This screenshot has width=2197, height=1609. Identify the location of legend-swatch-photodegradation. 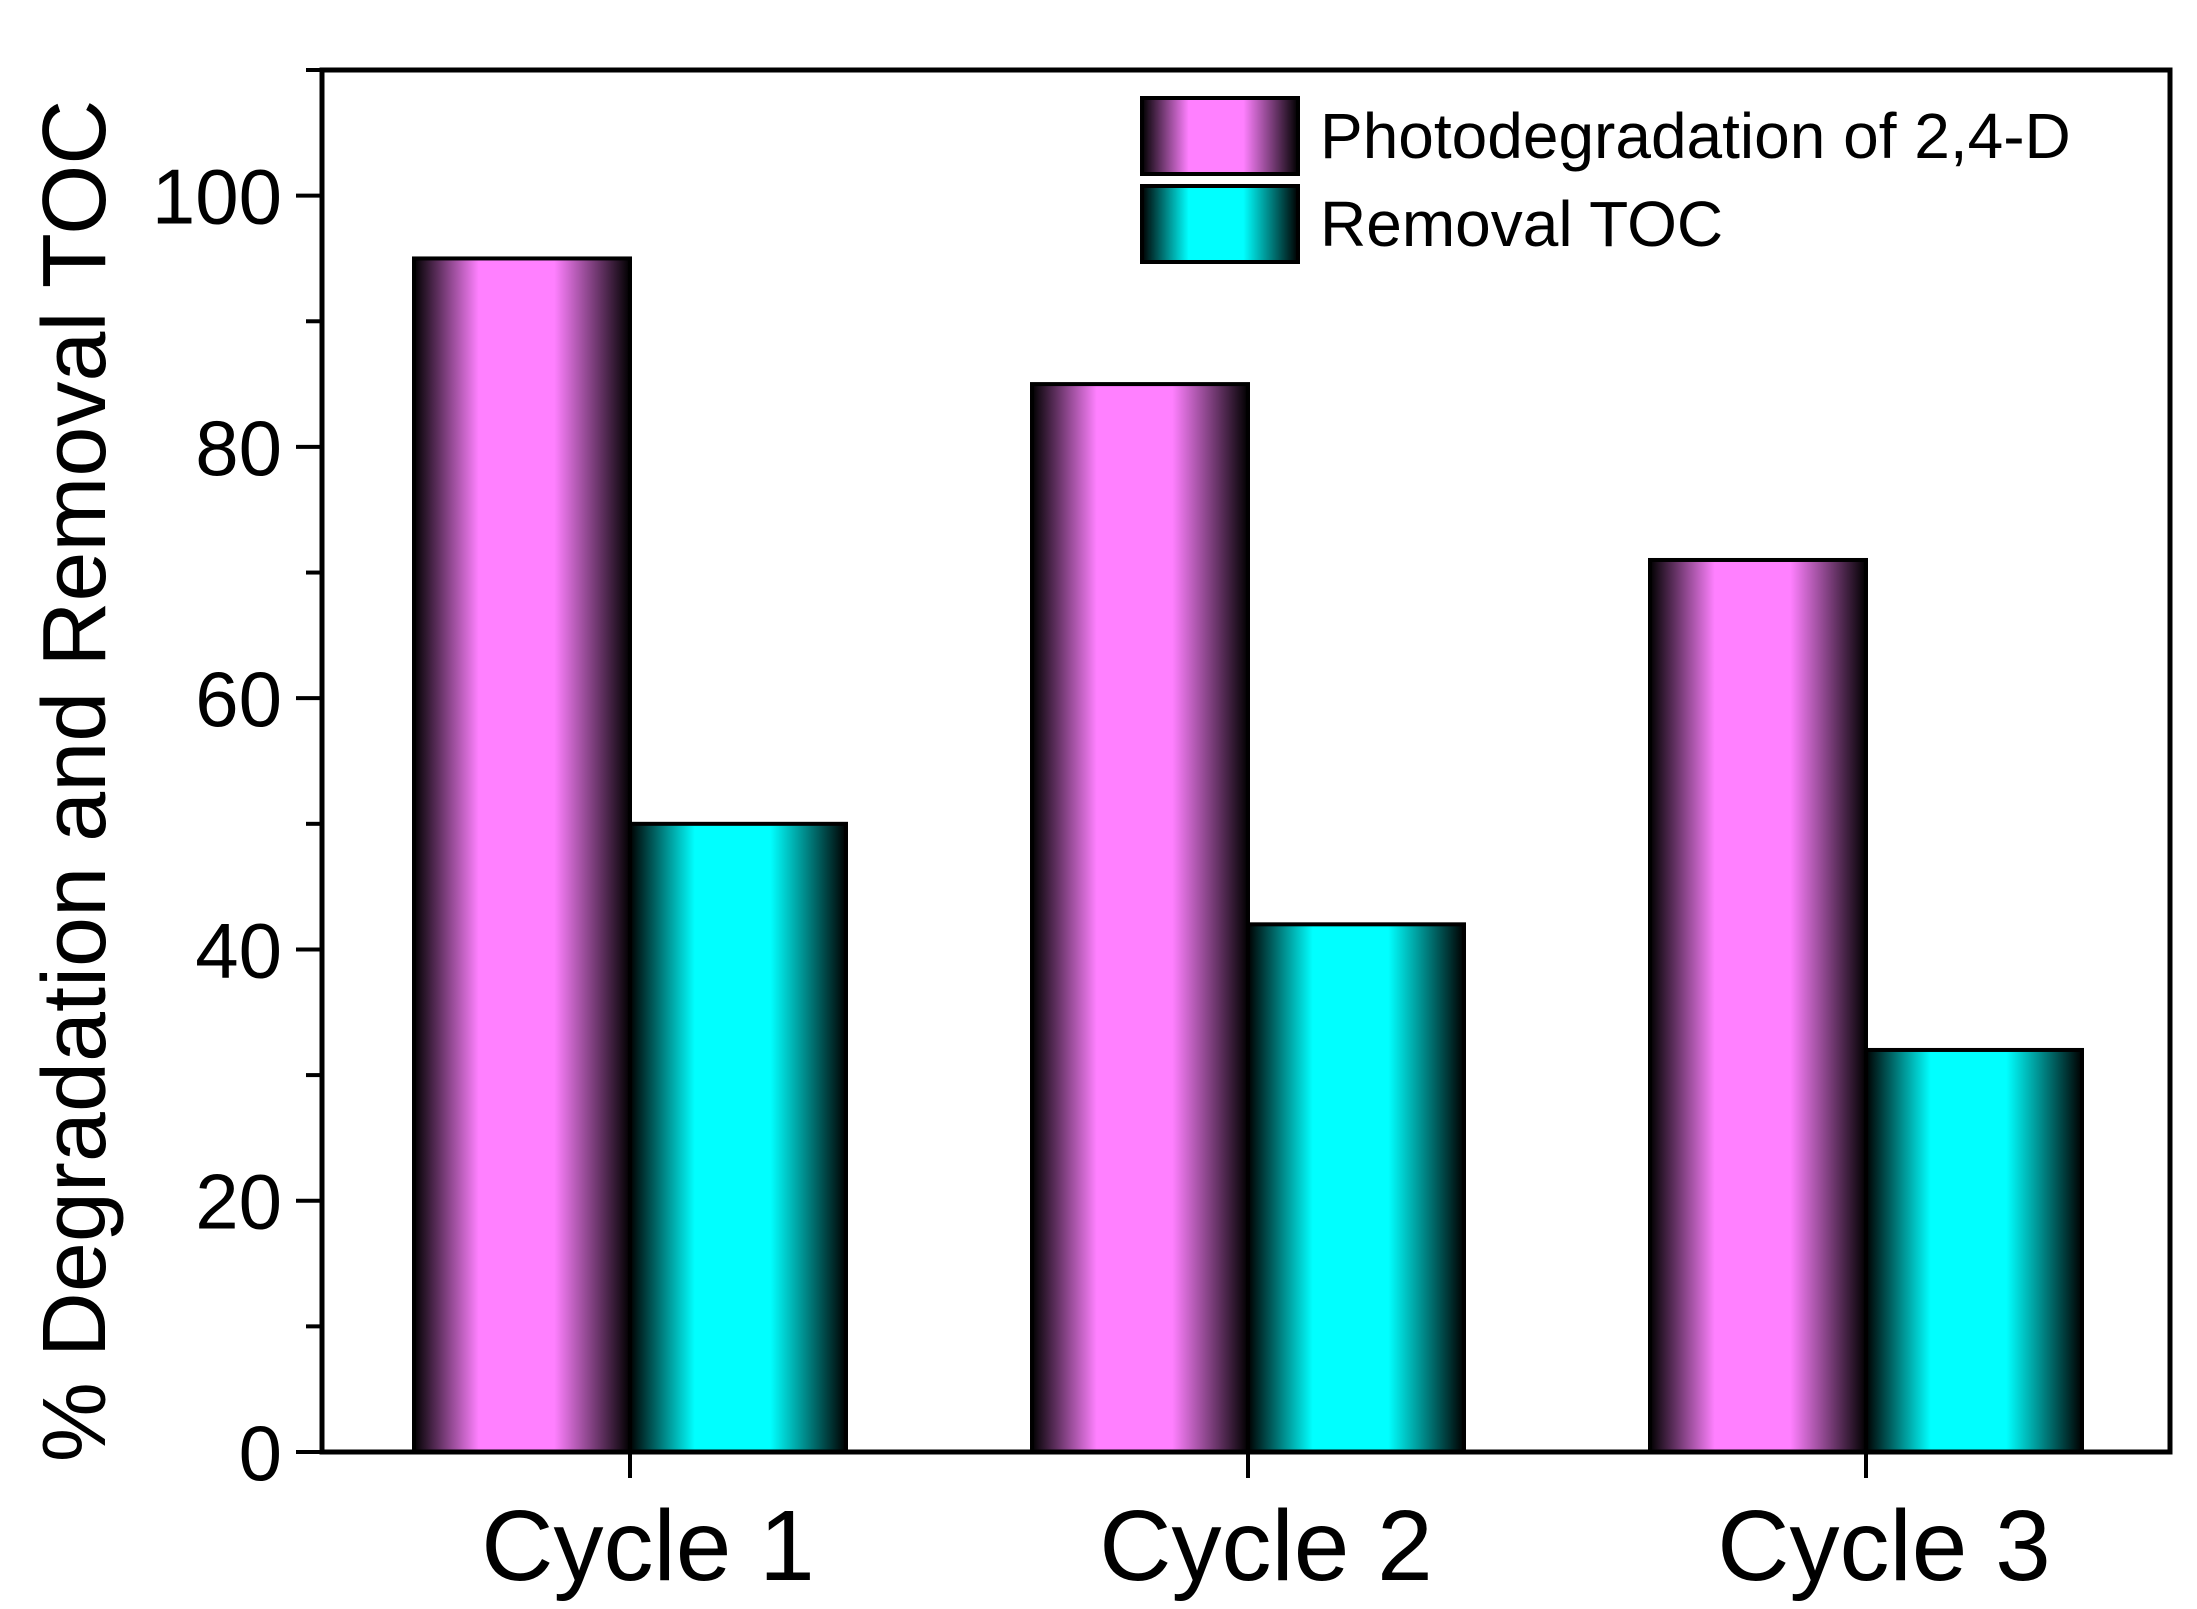
(1220, 136).